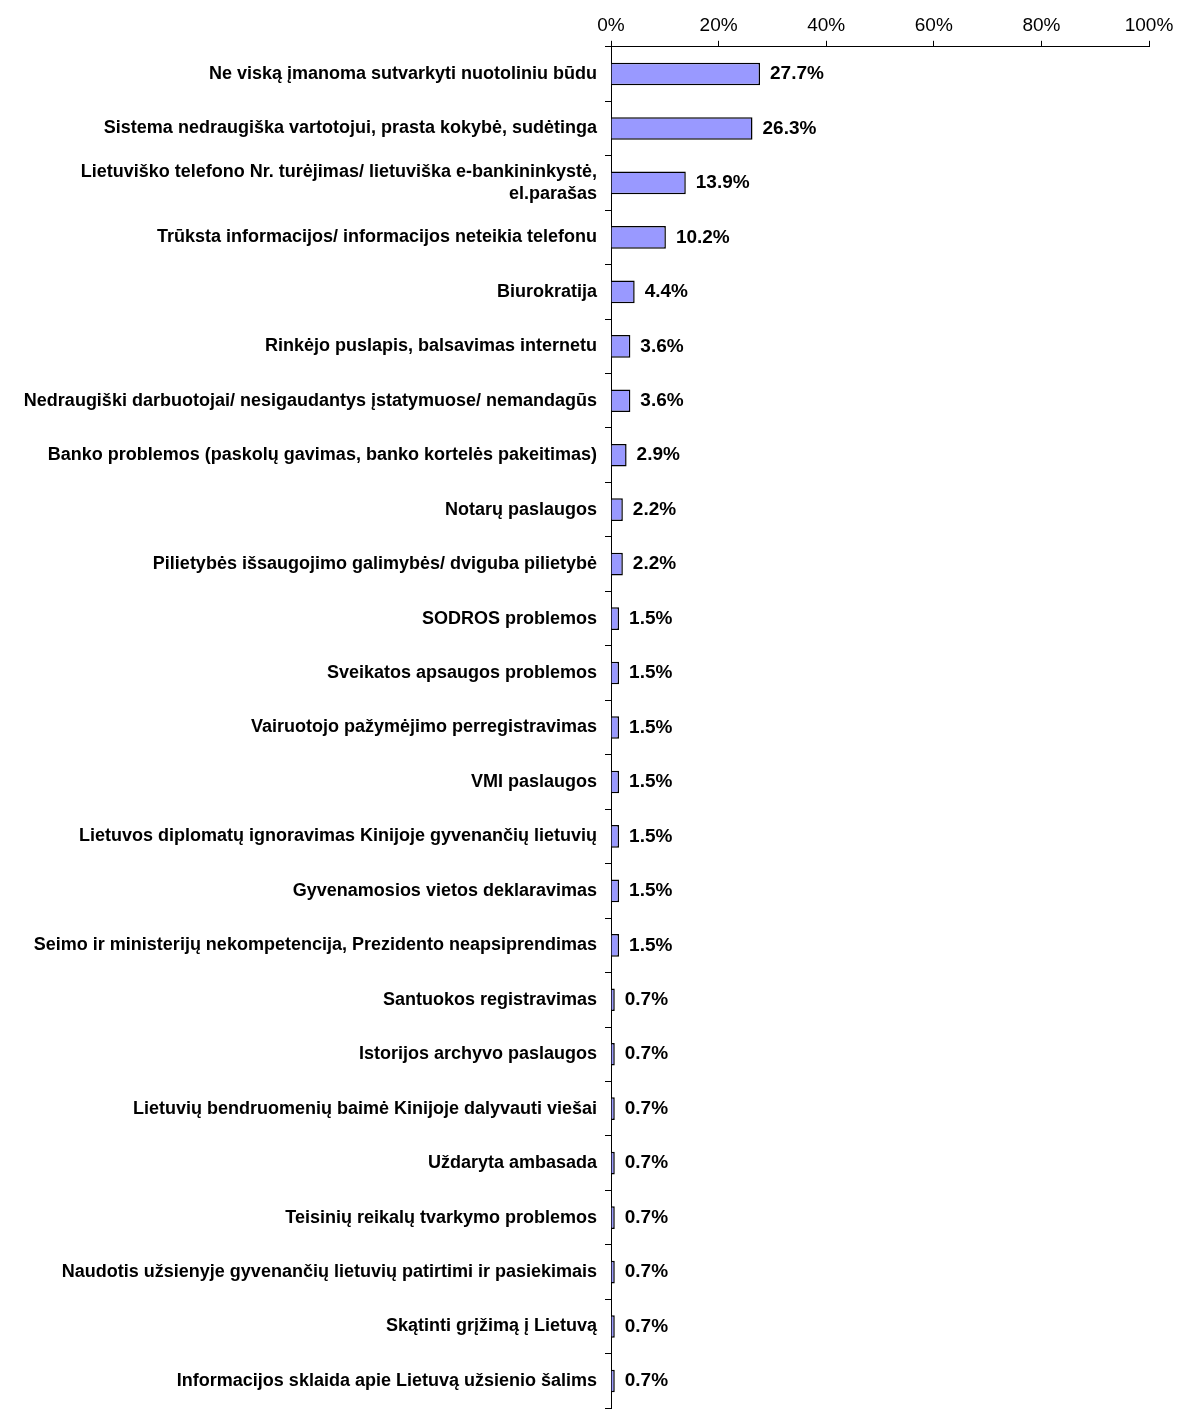 This screenshot has width=1179, height=1427. I want to click on y-tick-label: Informacijos sklaida apie Lietuvą užsienio šalims, so click(386, 1379).